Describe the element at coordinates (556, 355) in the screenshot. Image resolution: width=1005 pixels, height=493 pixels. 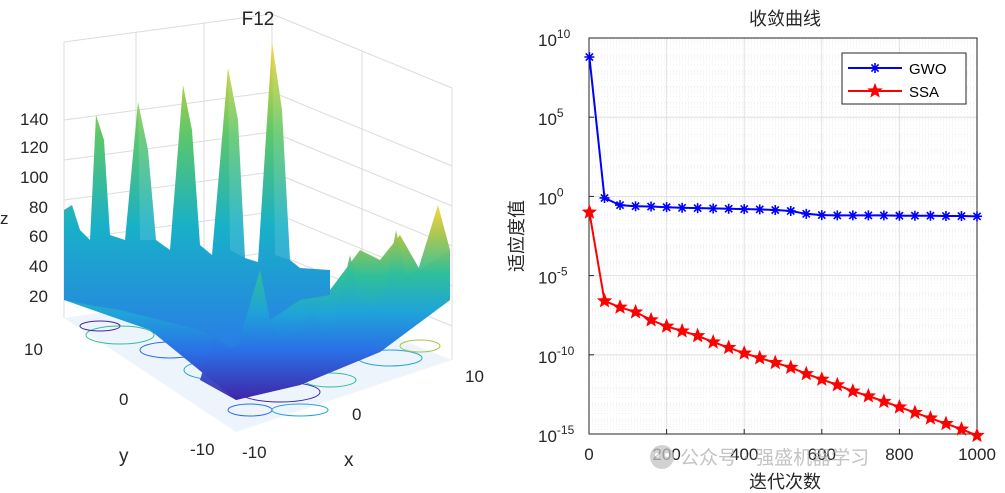
I see `y-tick-label: 10⁻¹⁰` at that location.